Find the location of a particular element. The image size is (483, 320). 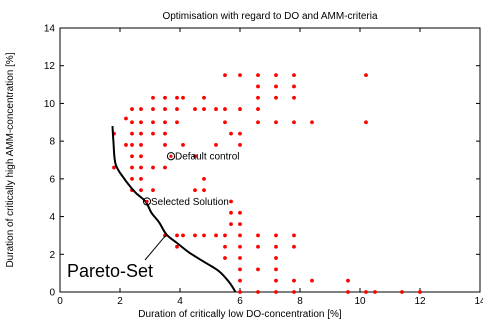

y-tick-label: 2 is located at coordinates (52, 255).